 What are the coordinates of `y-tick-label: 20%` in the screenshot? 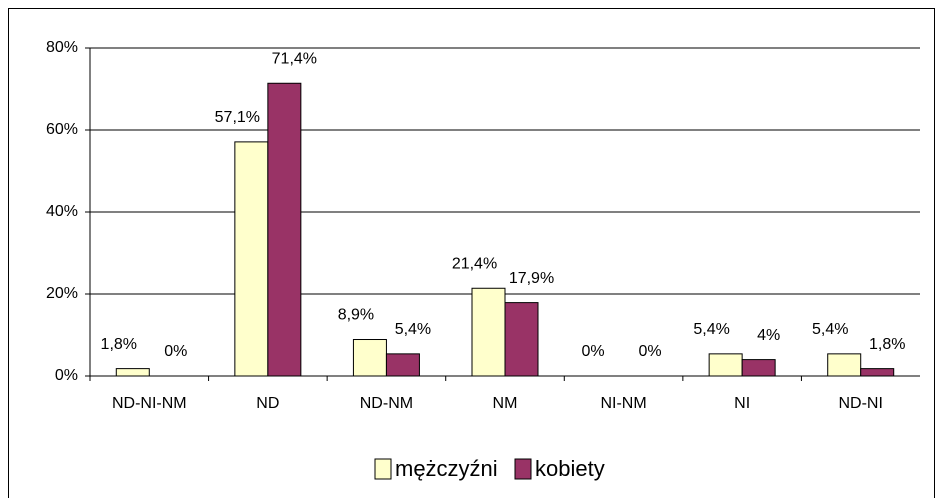 It's located at (62, 293).